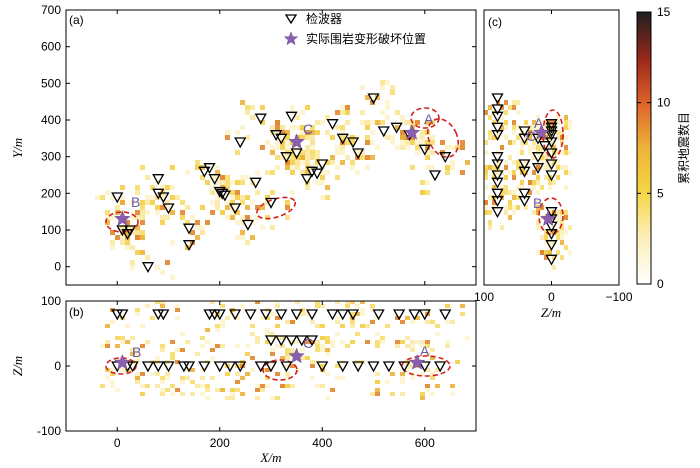  Describe the element at coordinates (644, 148) in the screenshot. I see `colorbar-gradient` at that location.